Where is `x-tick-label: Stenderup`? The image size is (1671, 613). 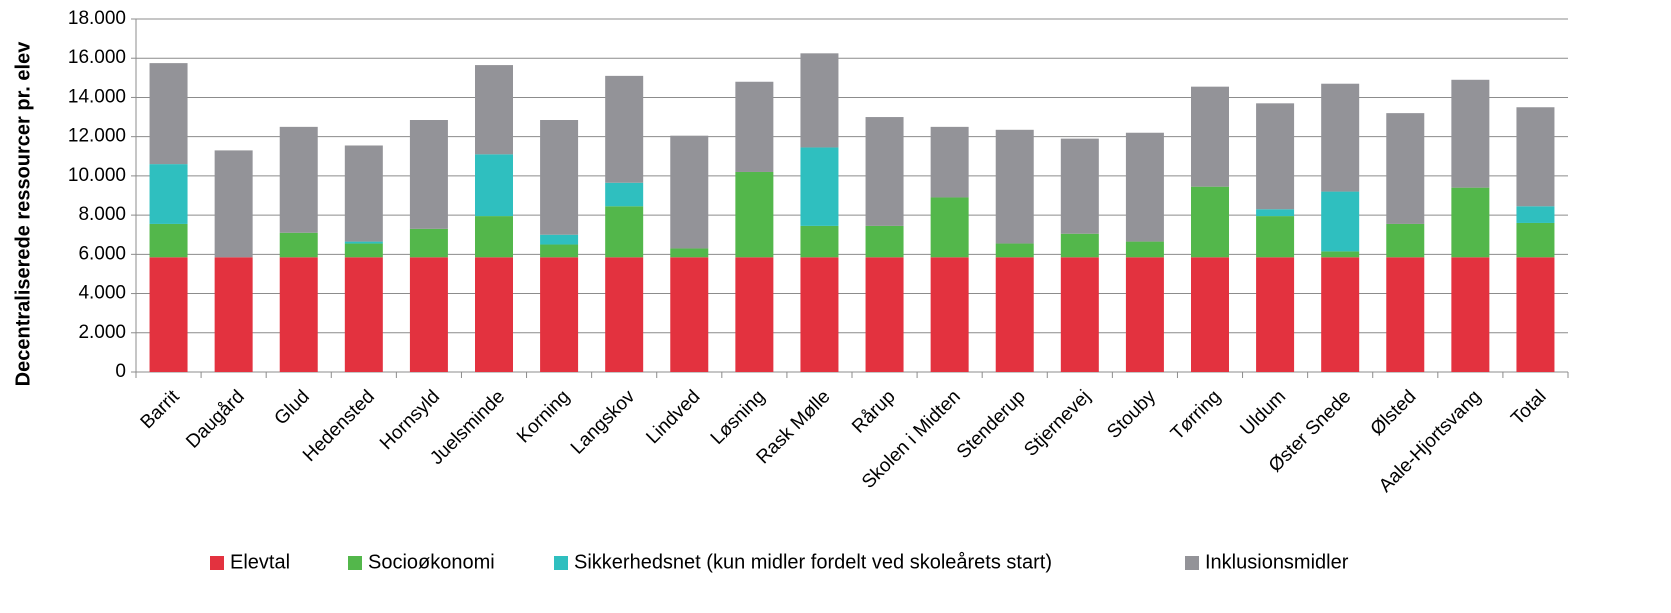
x-tick-label: Stenderup is located at coordinates (991, 424).